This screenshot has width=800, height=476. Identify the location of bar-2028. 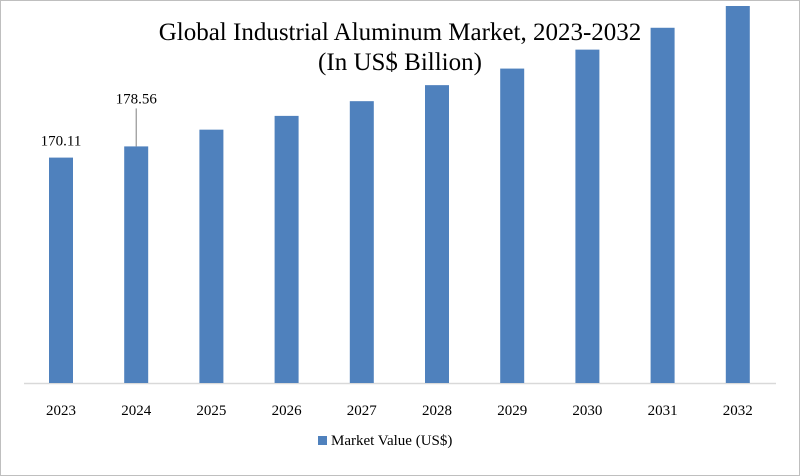
(437, 234).